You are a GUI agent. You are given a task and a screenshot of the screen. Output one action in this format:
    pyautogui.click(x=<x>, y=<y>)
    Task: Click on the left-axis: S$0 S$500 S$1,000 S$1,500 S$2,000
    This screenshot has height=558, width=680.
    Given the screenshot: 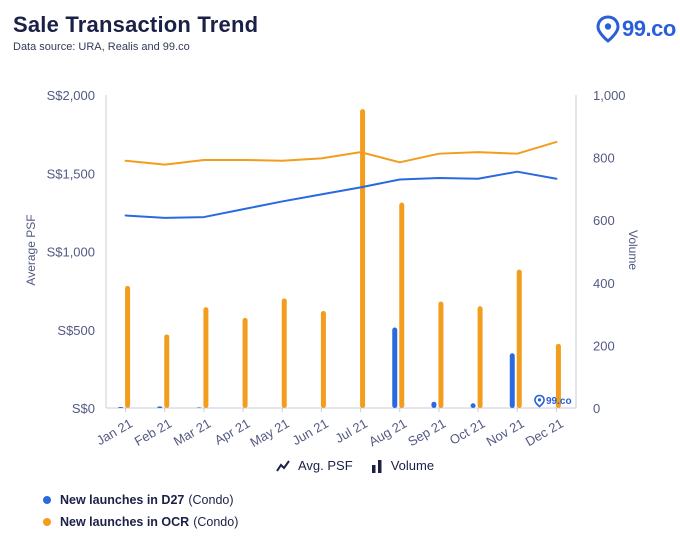 What is the action you would take?
    pyautogui.click(x=77, y=252)
    